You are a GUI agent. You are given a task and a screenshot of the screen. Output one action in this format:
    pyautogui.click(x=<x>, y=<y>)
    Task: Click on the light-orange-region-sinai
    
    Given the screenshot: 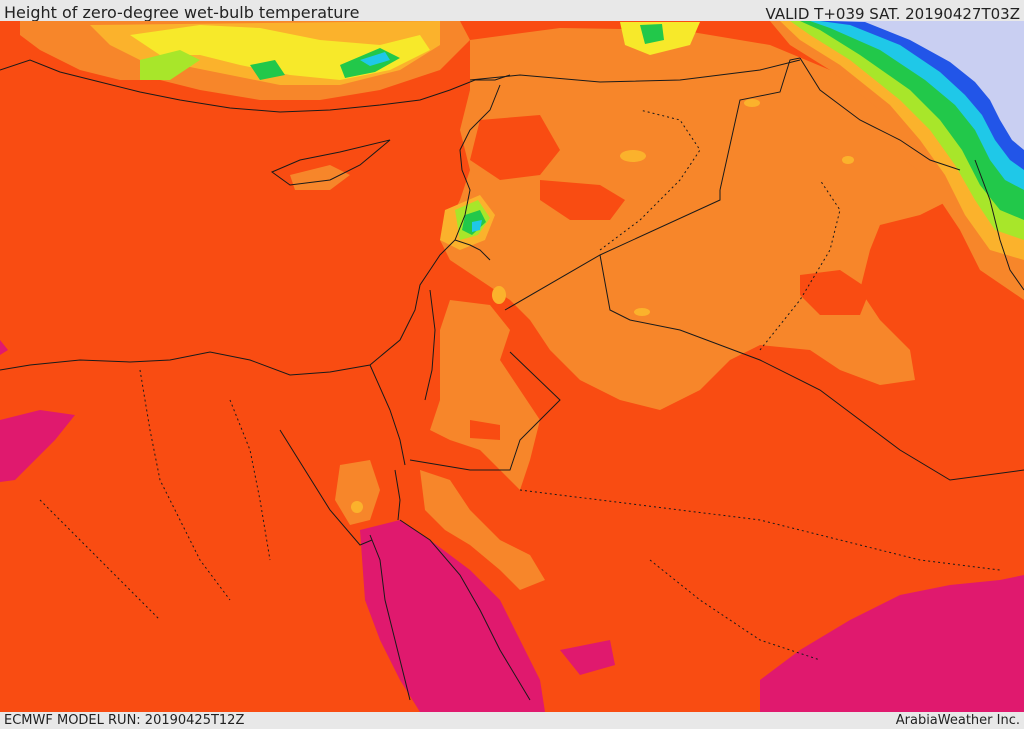 What is the action you would take?
    pyautogui.click(x=357, y=492)
    